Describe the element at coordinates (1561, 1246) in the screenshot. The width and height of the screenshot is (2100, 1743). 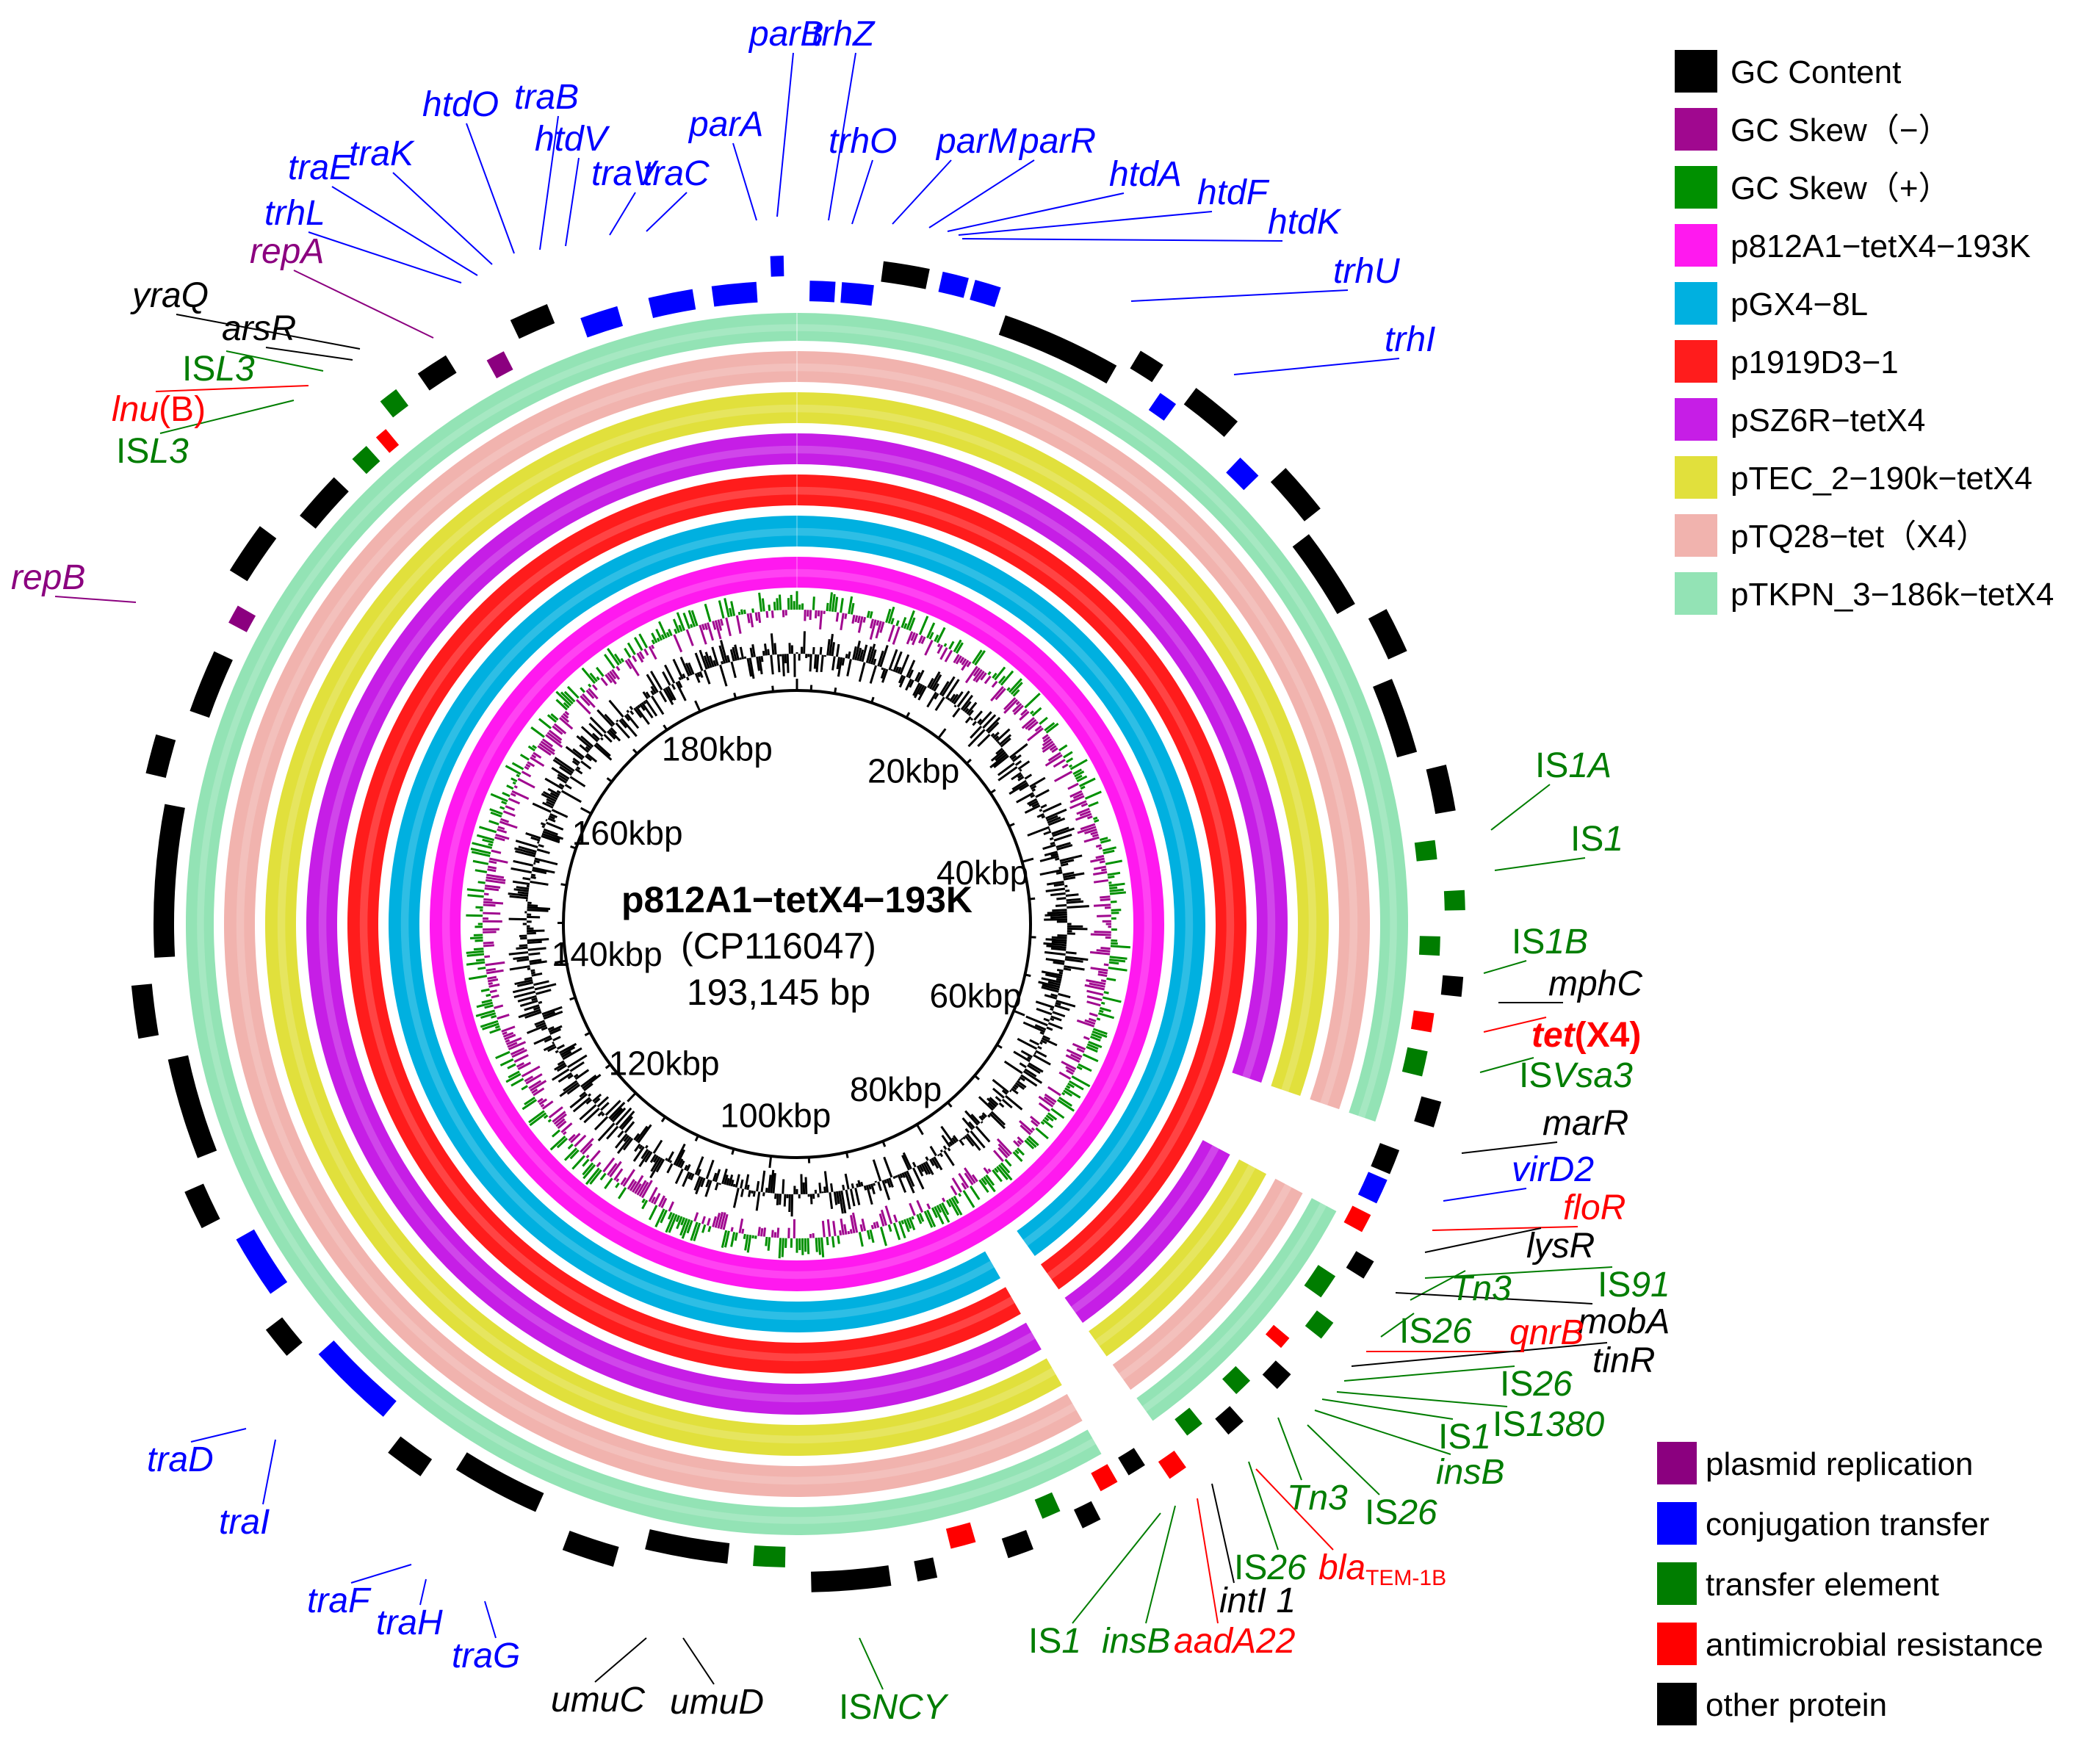
I see `gene-core: lysR` at that location.